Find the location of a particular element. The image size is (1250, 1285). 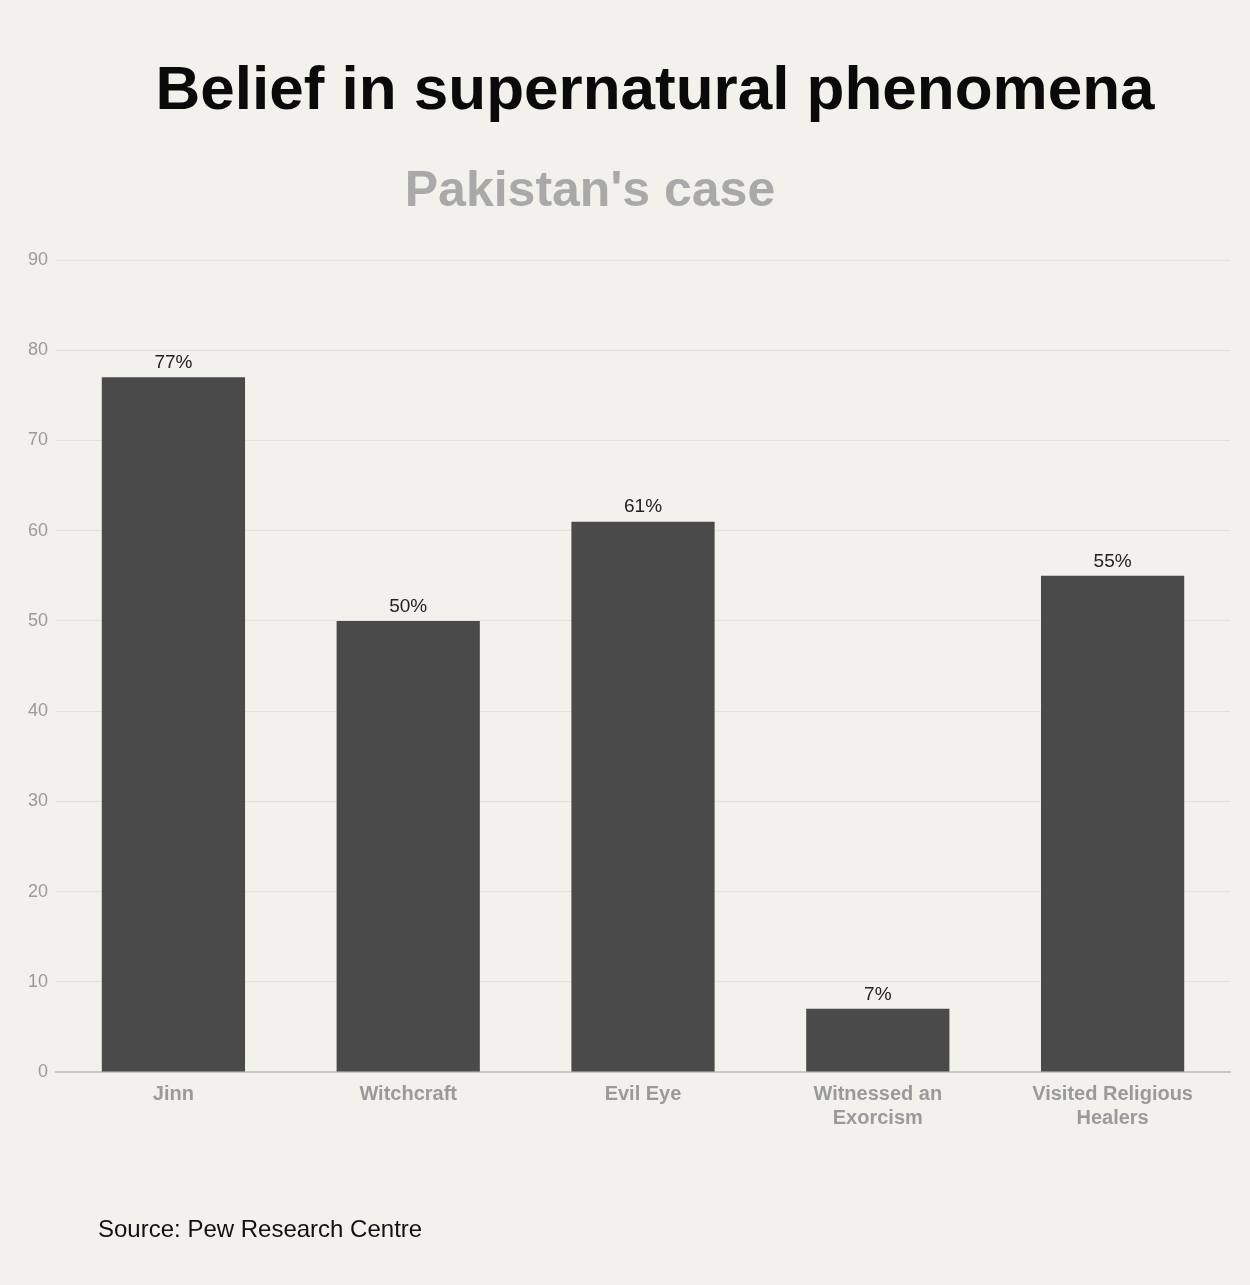

y-tick-label: 80 is located at coordinates (38, 349).